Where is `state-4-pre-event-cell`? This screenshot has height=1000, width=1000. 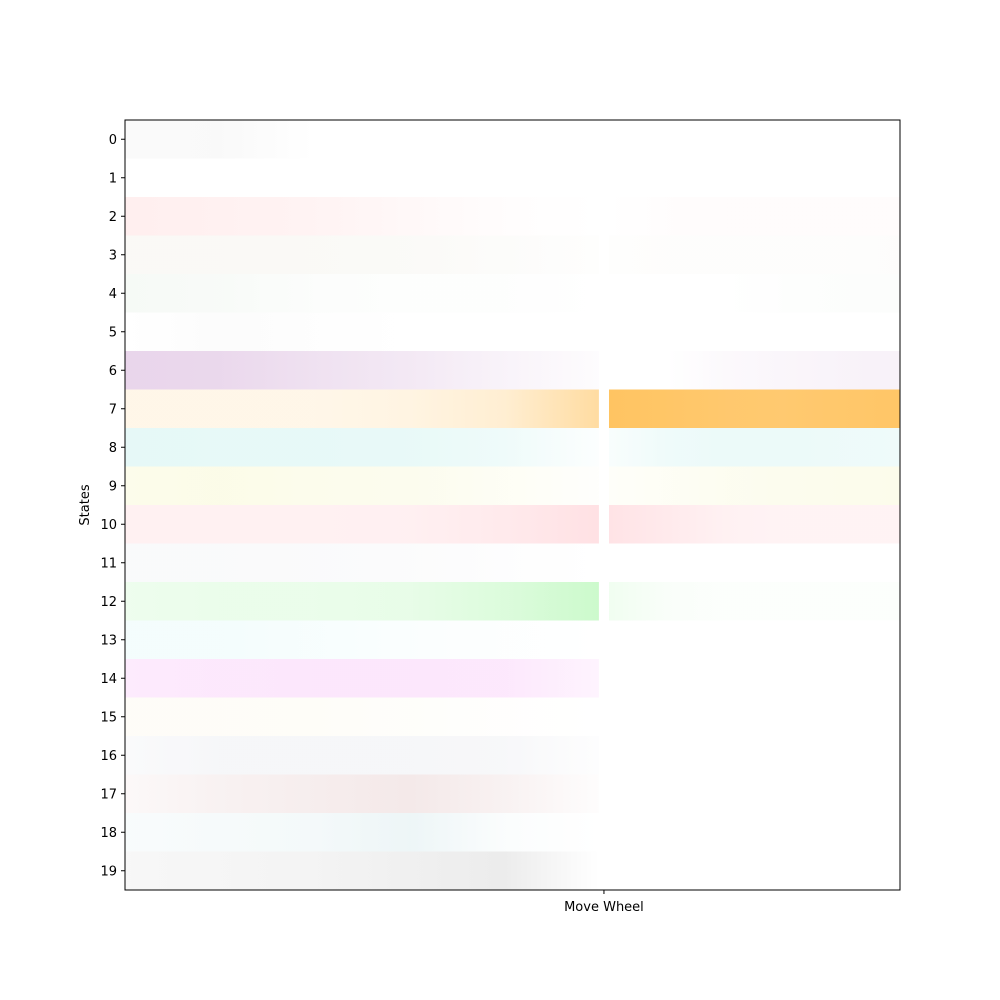
state-4-pre-event-cell is located at coordinates (362, 293).